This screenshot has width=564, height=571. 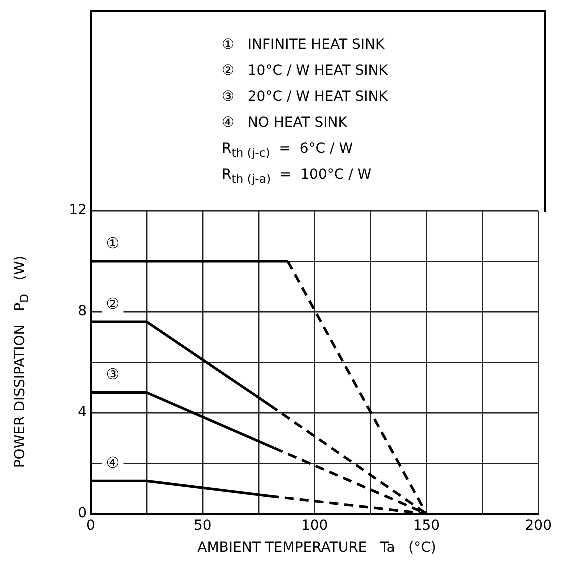 What do you see at coordinates (78, 210) in the screenshot?
I see `y-tick-label: 12` at bounding box center [78, 210].